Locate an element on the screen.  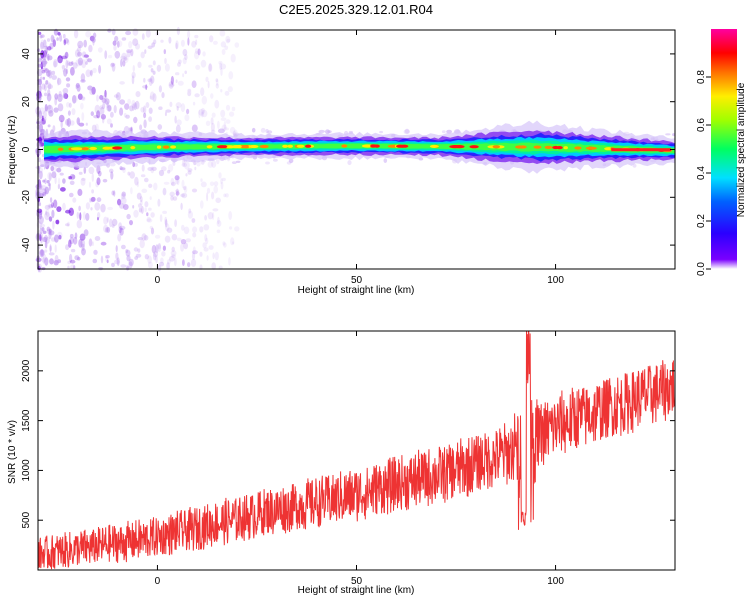
y-tick-label: 20 is located at coordinates (26, 102).